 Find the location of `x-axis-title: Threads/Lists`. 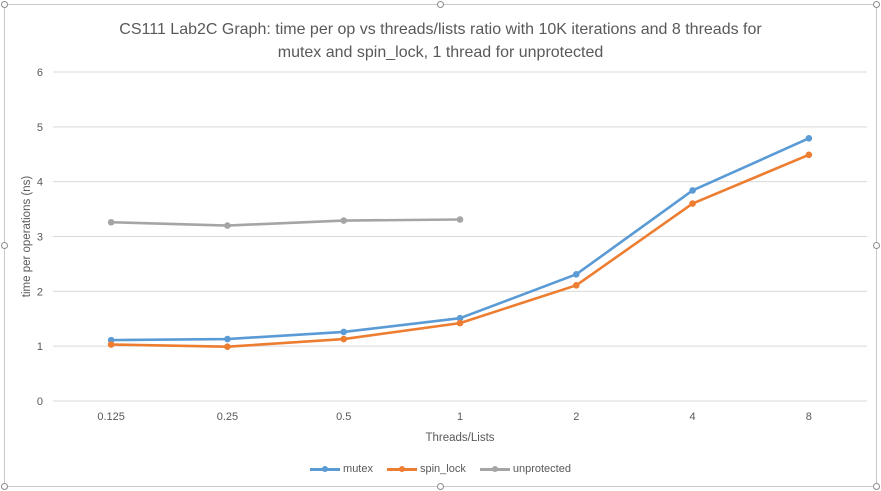

x-axis-title: Threads/Lists is located at coordinates (459, 438).